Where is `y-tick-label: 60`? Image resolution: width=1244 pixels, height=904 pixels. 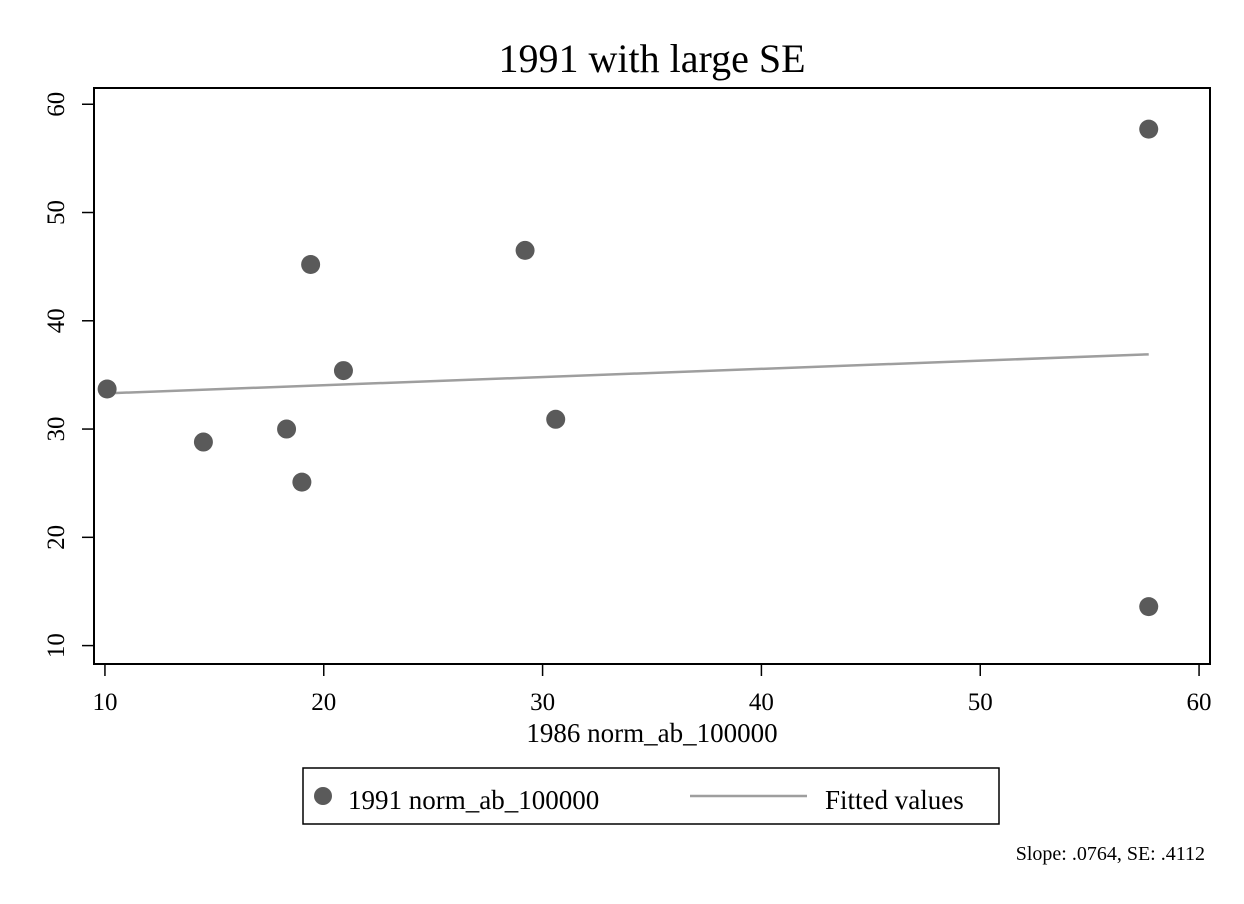
y-tick-label: 60 is located at coordinates (56, 104).